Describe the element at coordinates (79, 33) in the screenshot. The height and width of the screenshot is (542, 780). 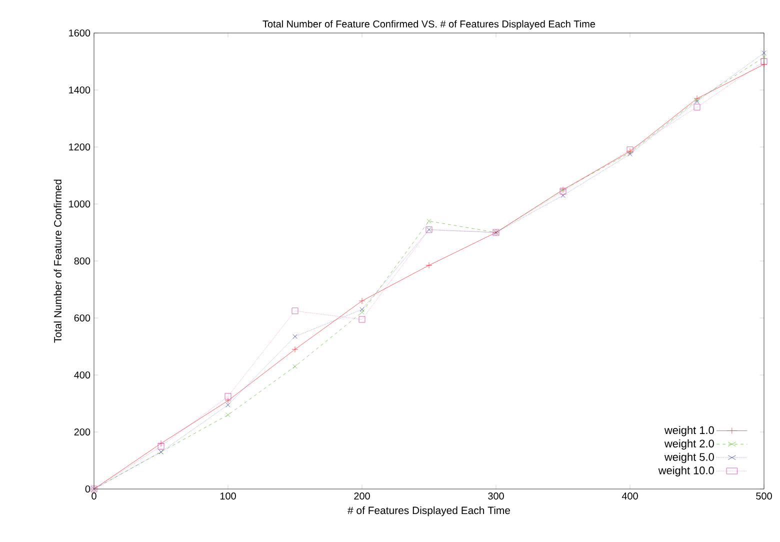
I see `y-tick-label: 1600` at that location.